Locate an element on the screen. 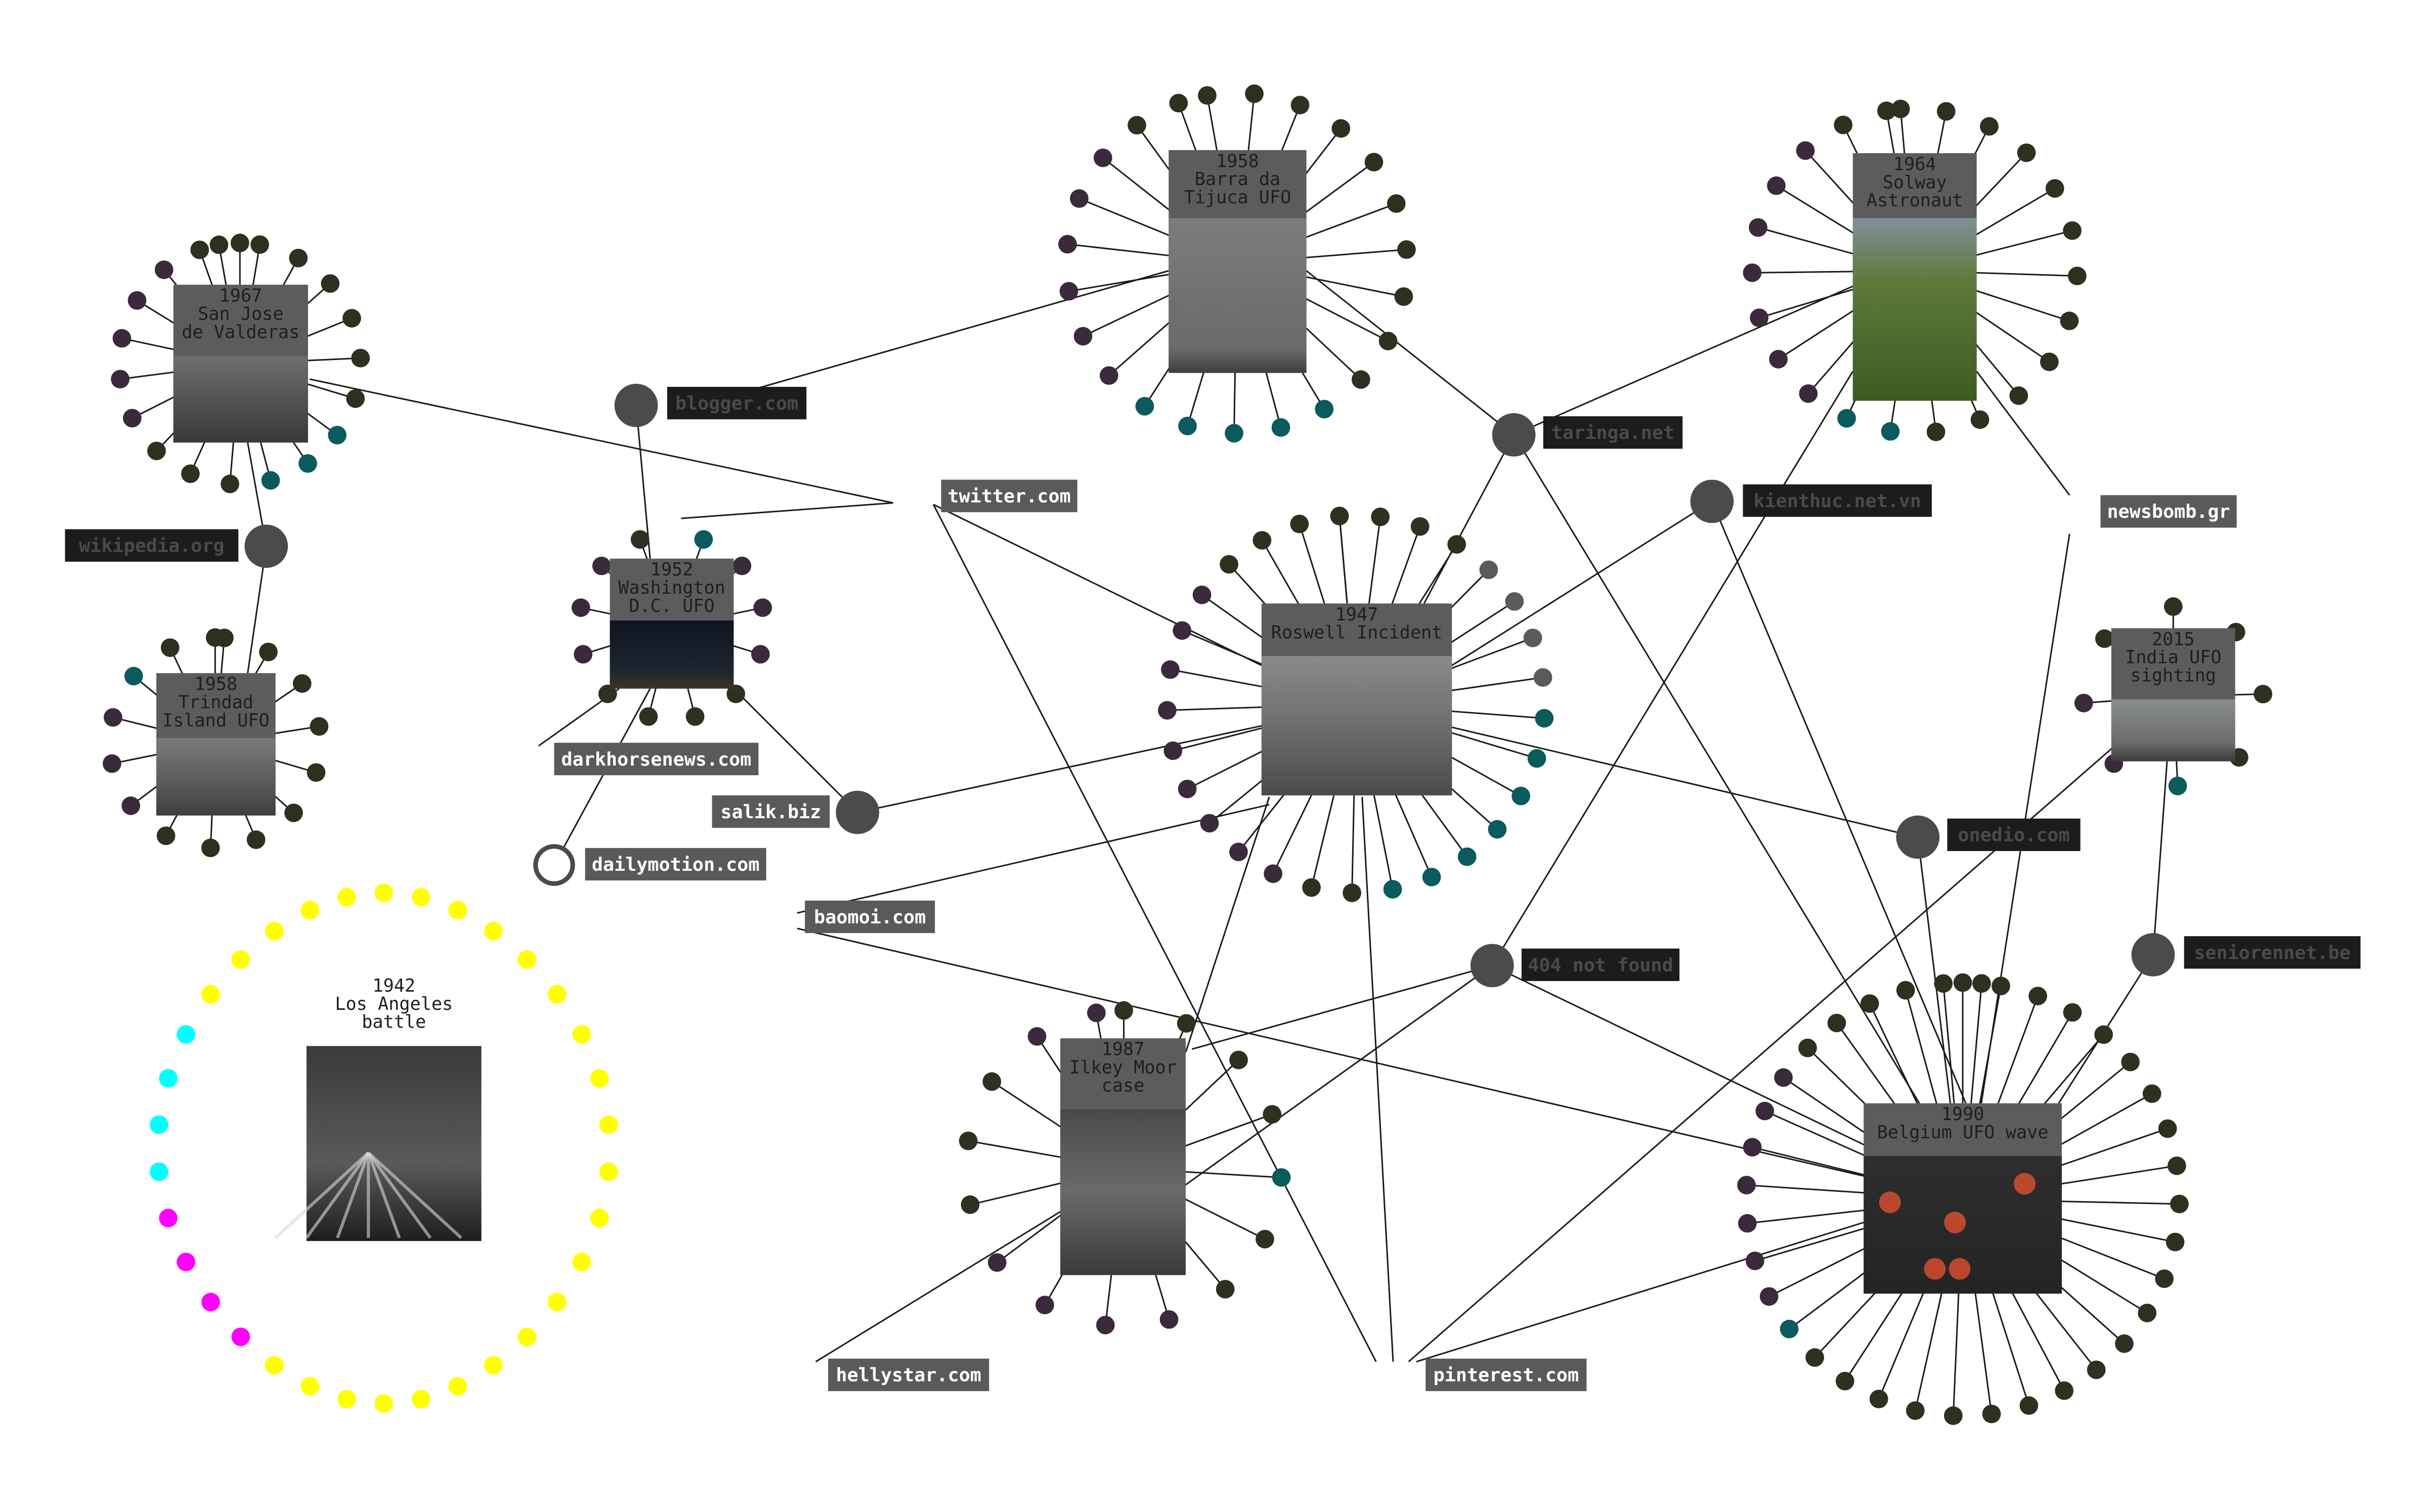  site-label: taringa.net is located at coordinates (1612, 432).